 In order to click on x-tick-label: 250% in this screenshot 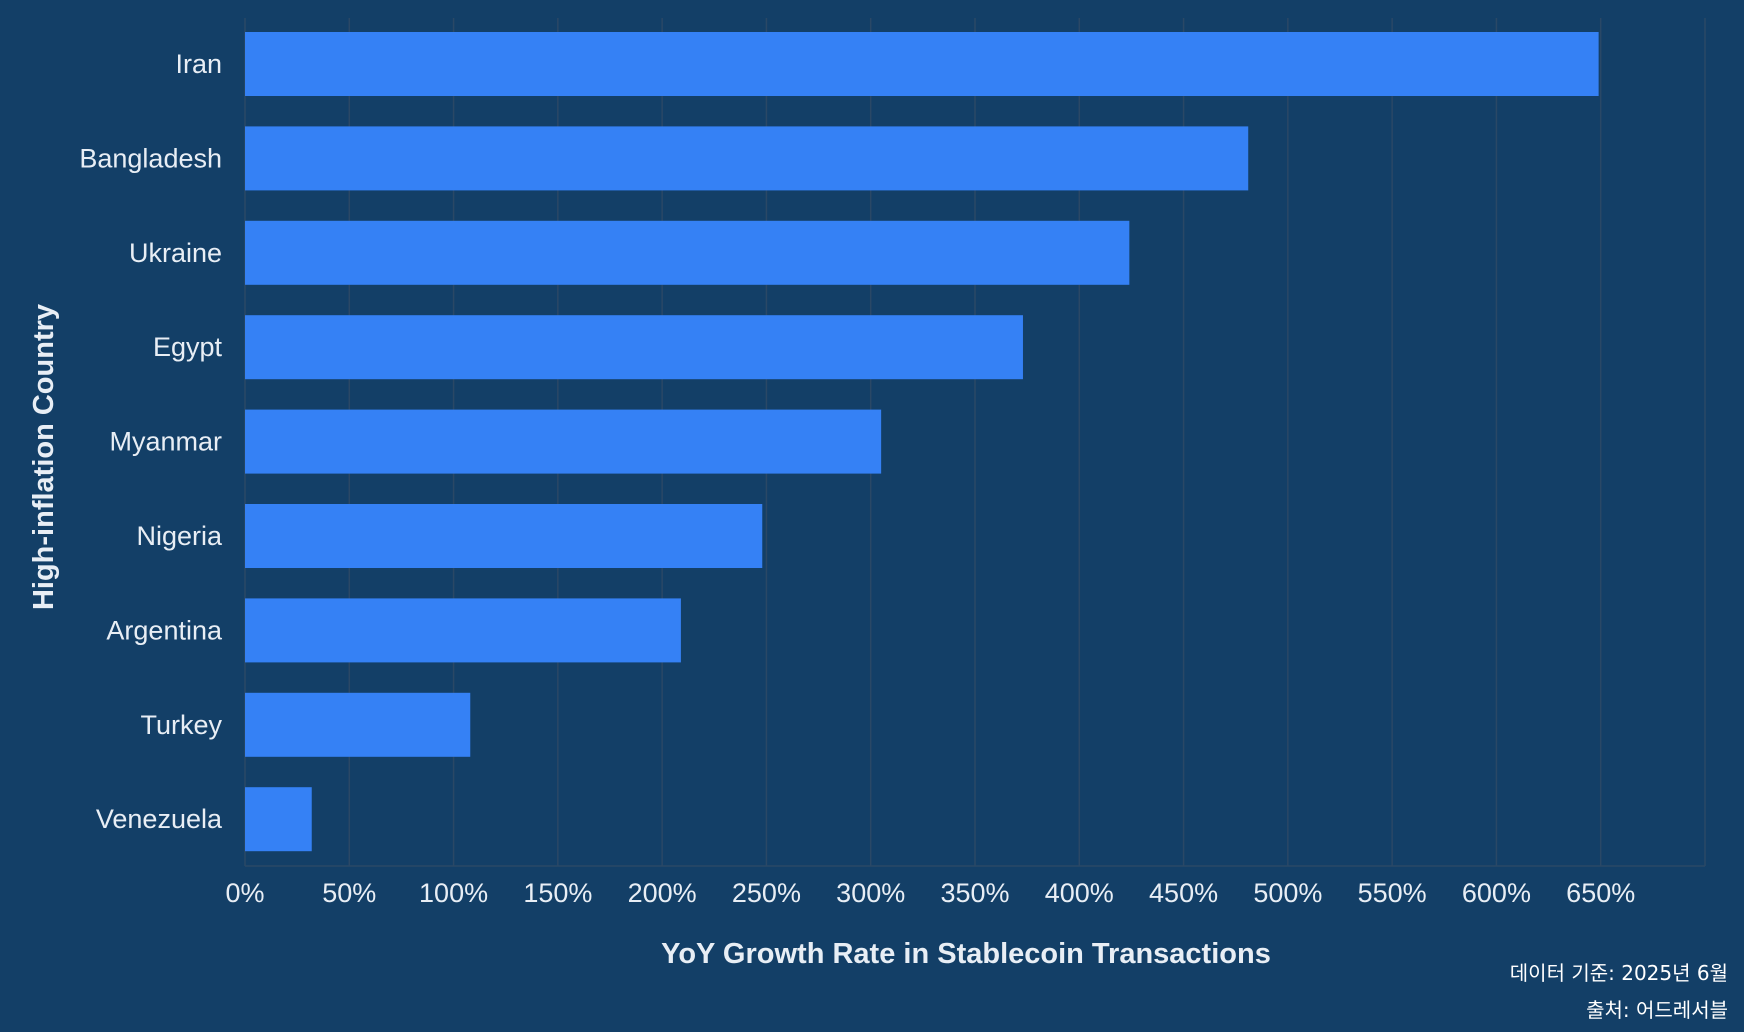, I will do `click(766, 893)`.